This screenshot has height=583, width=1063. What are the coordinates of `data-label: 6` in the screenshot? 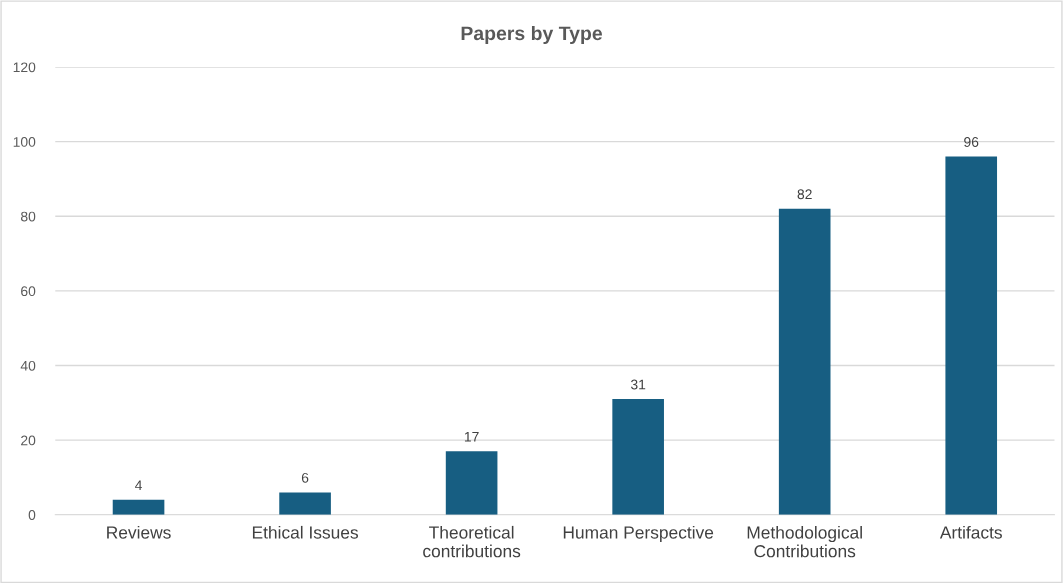 It's located at (305, 477).